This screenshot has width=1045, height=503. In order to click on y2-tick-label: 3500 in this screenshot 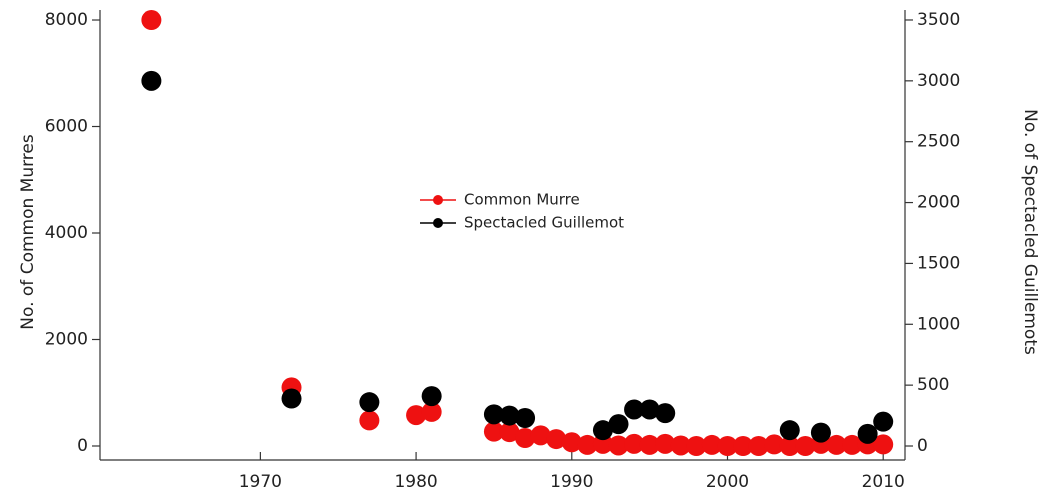, I will do `click(938, 20)`.